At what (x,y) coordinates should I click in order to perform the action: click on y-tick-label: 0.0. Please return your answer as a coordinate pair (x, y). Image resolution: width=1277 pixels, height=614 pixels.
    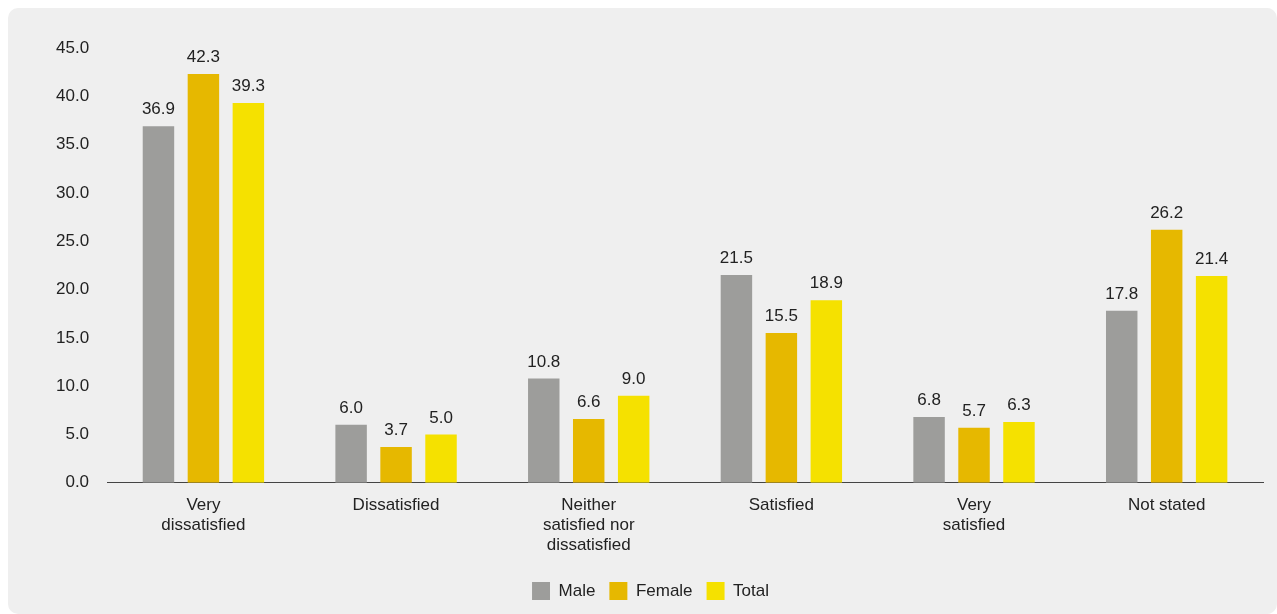
    Looking at the image, I should click on (77, 482).